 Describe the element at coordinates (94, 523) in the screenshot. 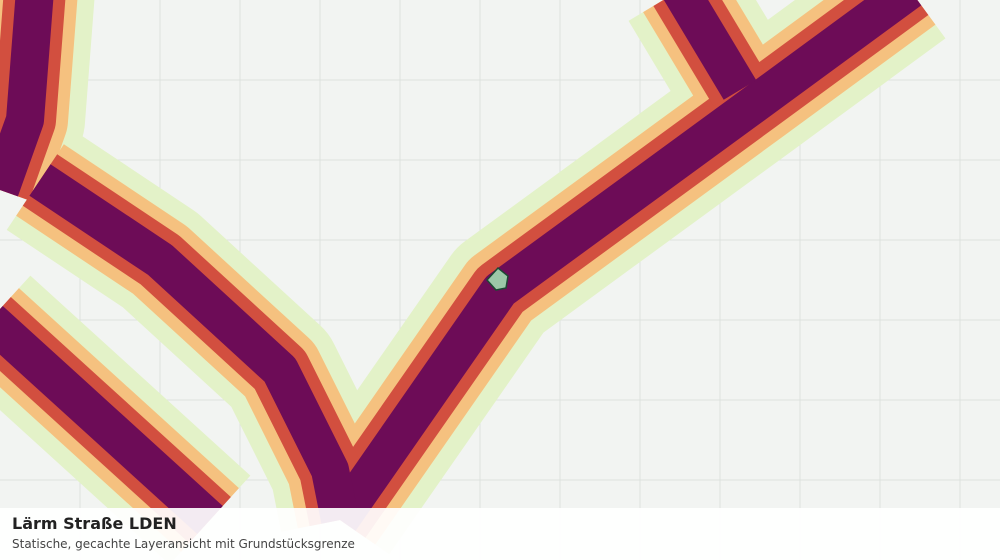

I see `layer-title: Lärm Straße LDEN` at that location.